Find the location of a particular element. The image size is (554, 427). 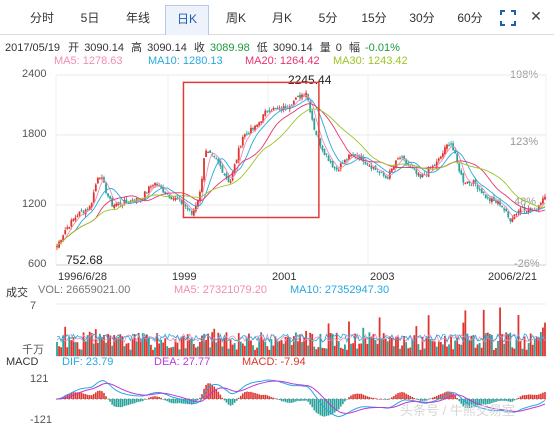

tab-30min: 30分 is located at coordinates (422, 18).